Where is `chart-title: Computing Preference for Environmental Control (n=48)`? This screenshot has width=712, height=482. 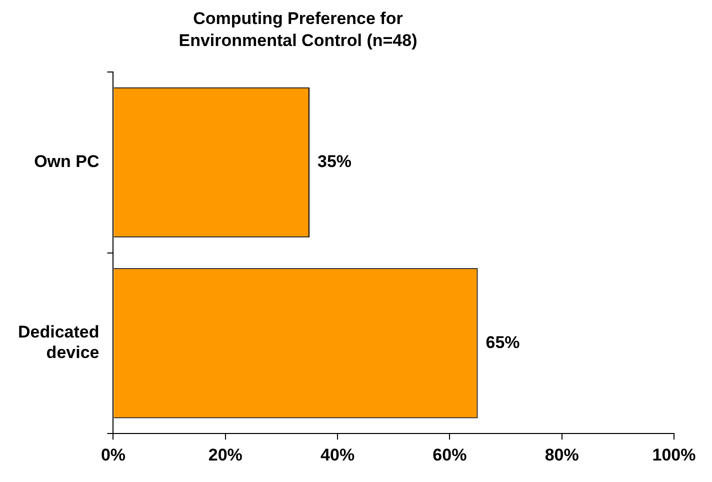
chart-title: Computing Preference for Environmental Control (n=48) is located at coordinates (298, 30).